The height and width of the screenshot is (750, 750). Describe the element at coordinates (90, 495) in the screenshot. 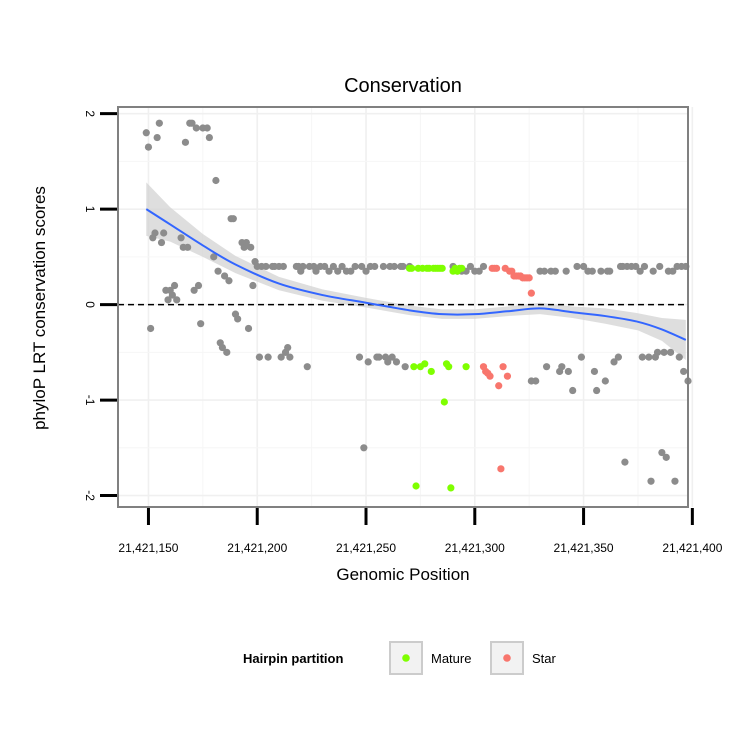

I see `y-tick-label-0: -2` at that location.